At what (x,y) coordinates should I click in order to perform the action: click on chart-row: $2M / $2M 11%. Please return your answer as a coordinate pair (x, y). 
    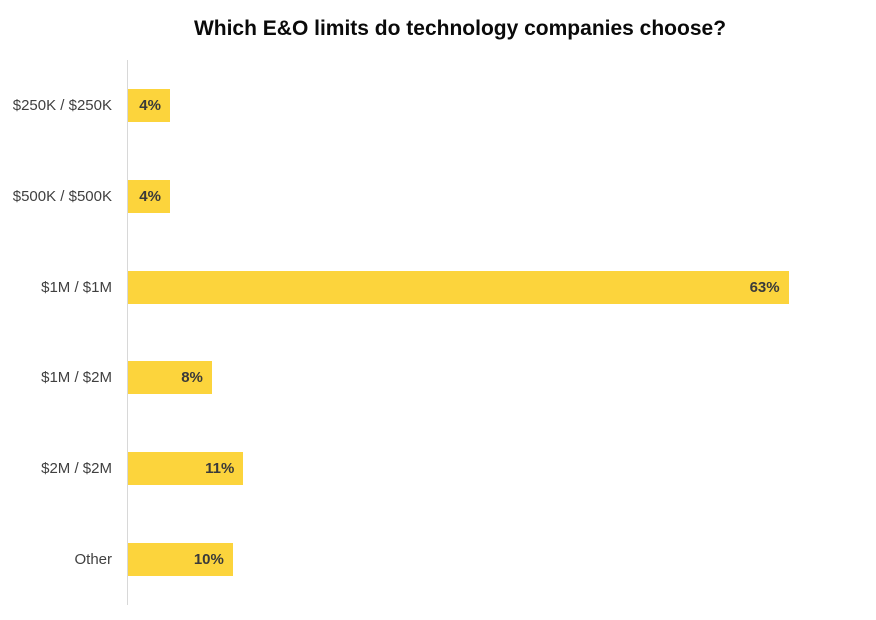
    Looking at the image, I should click on (438, 468).